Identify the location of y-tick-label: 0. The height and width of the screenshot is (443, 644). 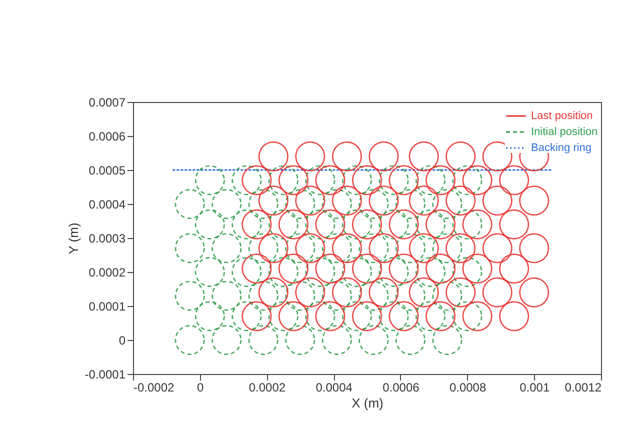
(122, 341).